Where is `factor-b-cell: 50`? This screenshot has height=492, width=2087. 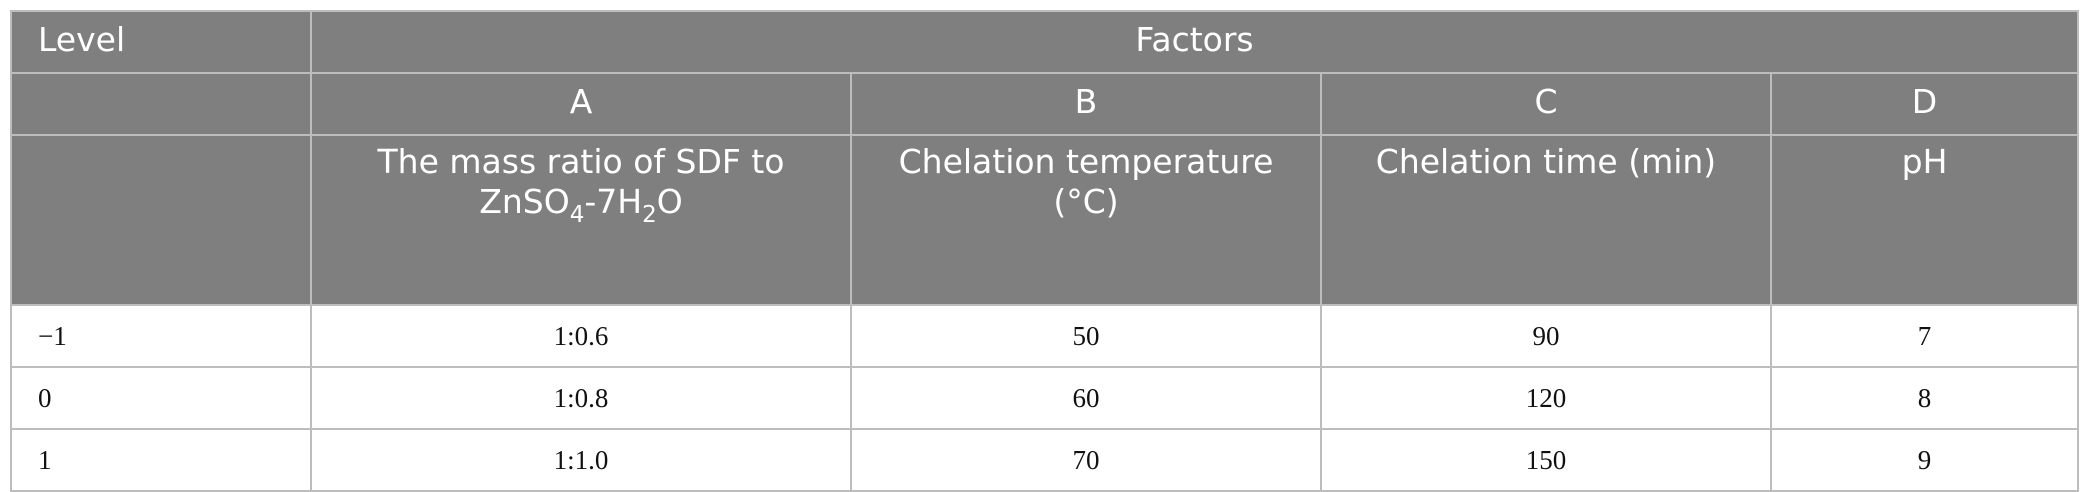
factor-b-cell: 50 is located at coordinates (1086, 336).